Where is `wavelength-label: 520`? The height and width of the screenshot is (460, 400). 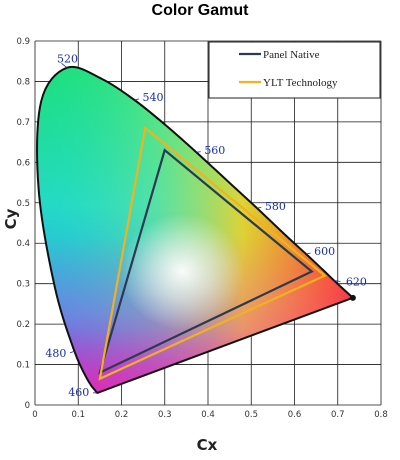 wavelength-label: 520 is located at coordinates (67, 59).